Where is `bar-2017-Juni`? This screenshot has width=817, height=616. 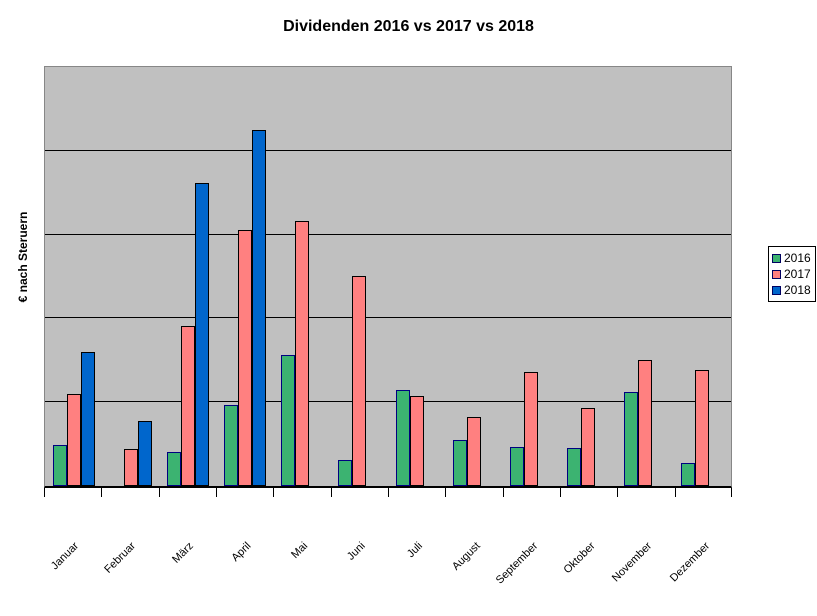 bar-2017-Juni is located at coordinates (359, 380).